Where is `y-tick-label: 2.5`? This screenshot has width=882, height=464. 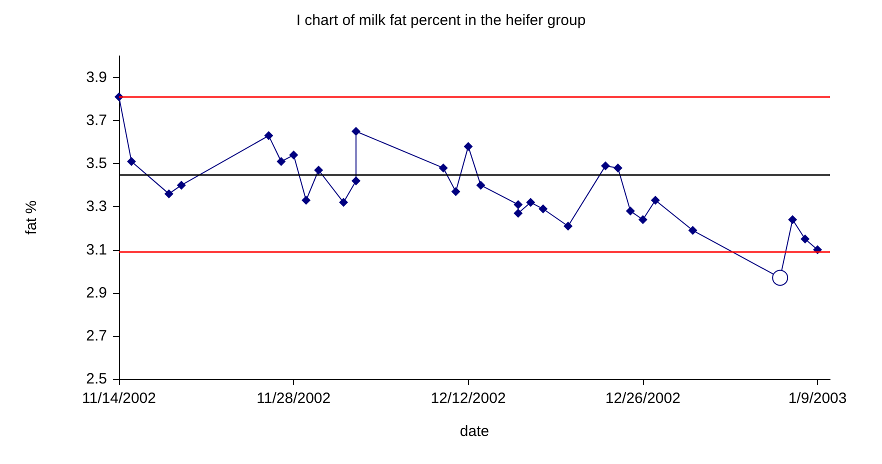 y-tick-label: 2.5 is located at coordinates (96, 379).